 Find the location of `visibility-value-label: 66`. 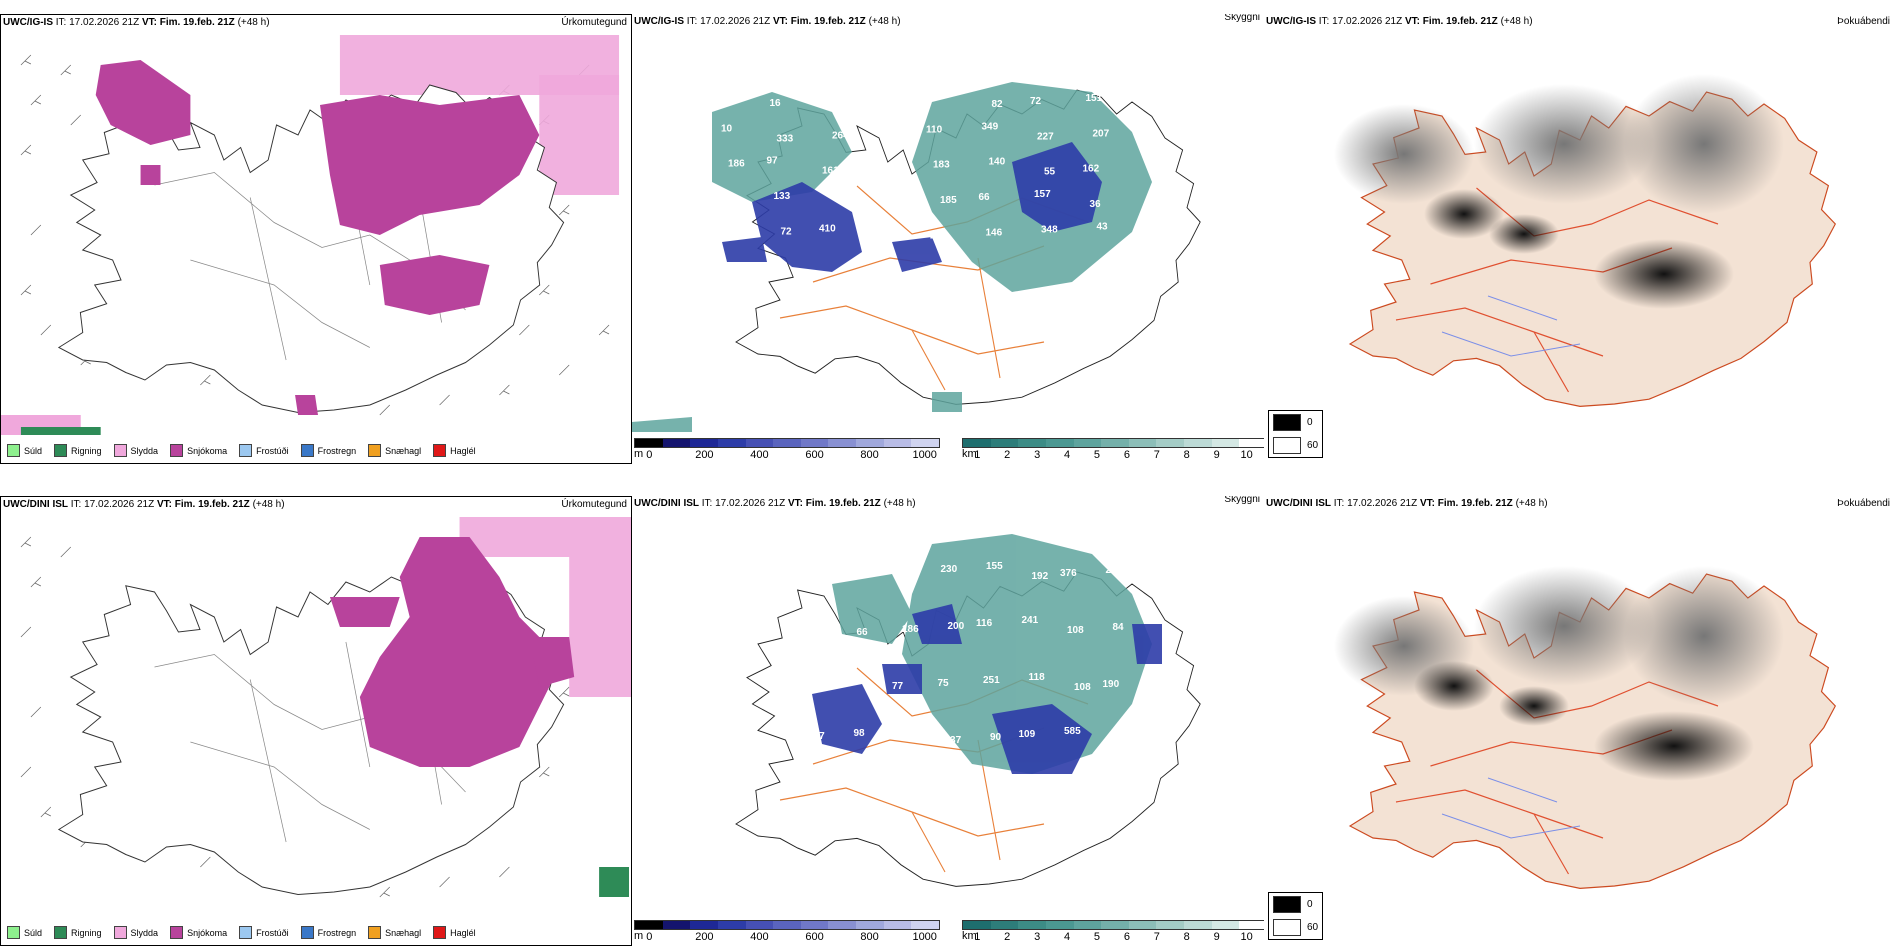

visibility-value-label: 66 is located at coordinates (863, 632).